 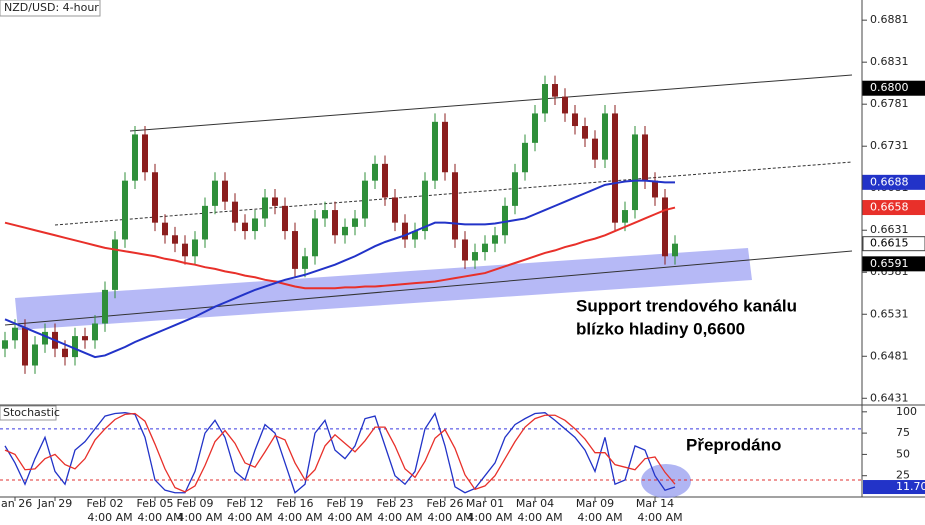 I want to click on annotation: Support trendového kanálu, so click(x=686, y=305).